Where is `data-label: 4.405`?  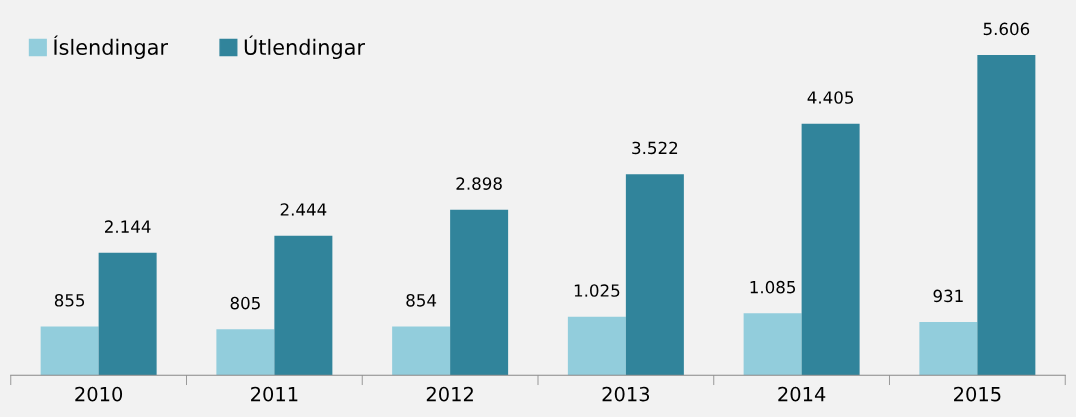
data-label: 4.405 is located at coordinates (830, 97).